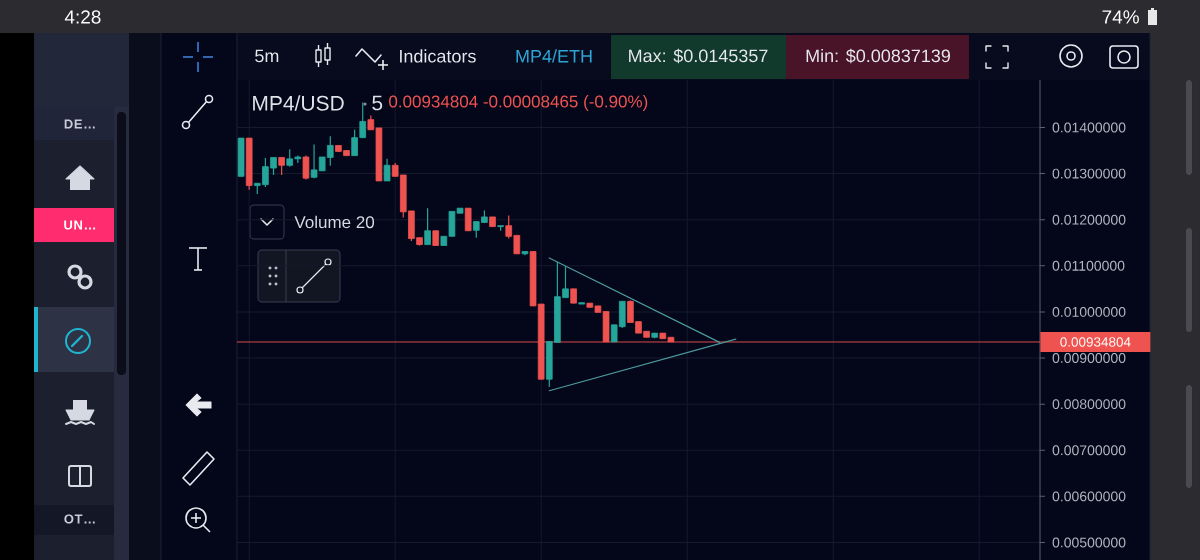 The height and width of the screenshot is (560, 1200). Describe the element at coordinates (1120, 17) in the screenshot. I see `text: 74%` at that location.